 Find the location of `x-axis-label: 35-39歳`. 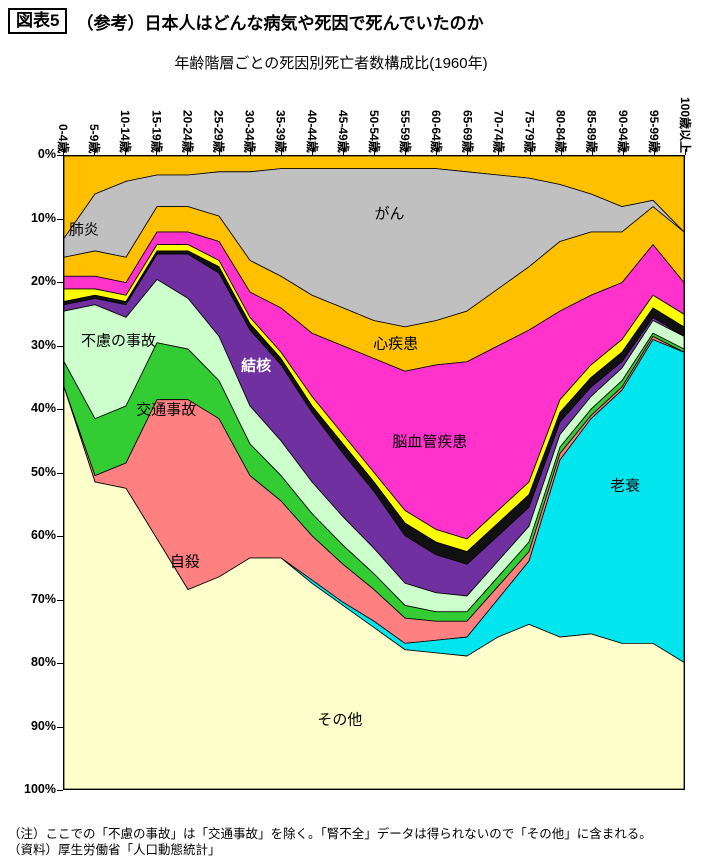

x-axis-label: 35-39歳 is located at coordinates (280, 131).